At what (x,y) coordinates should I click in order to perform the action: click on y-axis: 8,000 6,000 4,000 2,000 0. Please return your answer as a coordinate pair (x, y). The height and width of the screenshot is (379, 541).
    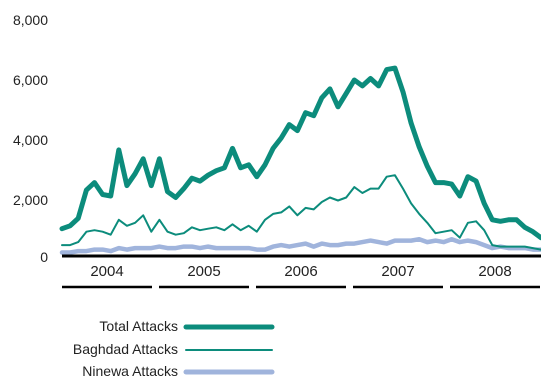
    Looking at the image, I should click on (30, 138).